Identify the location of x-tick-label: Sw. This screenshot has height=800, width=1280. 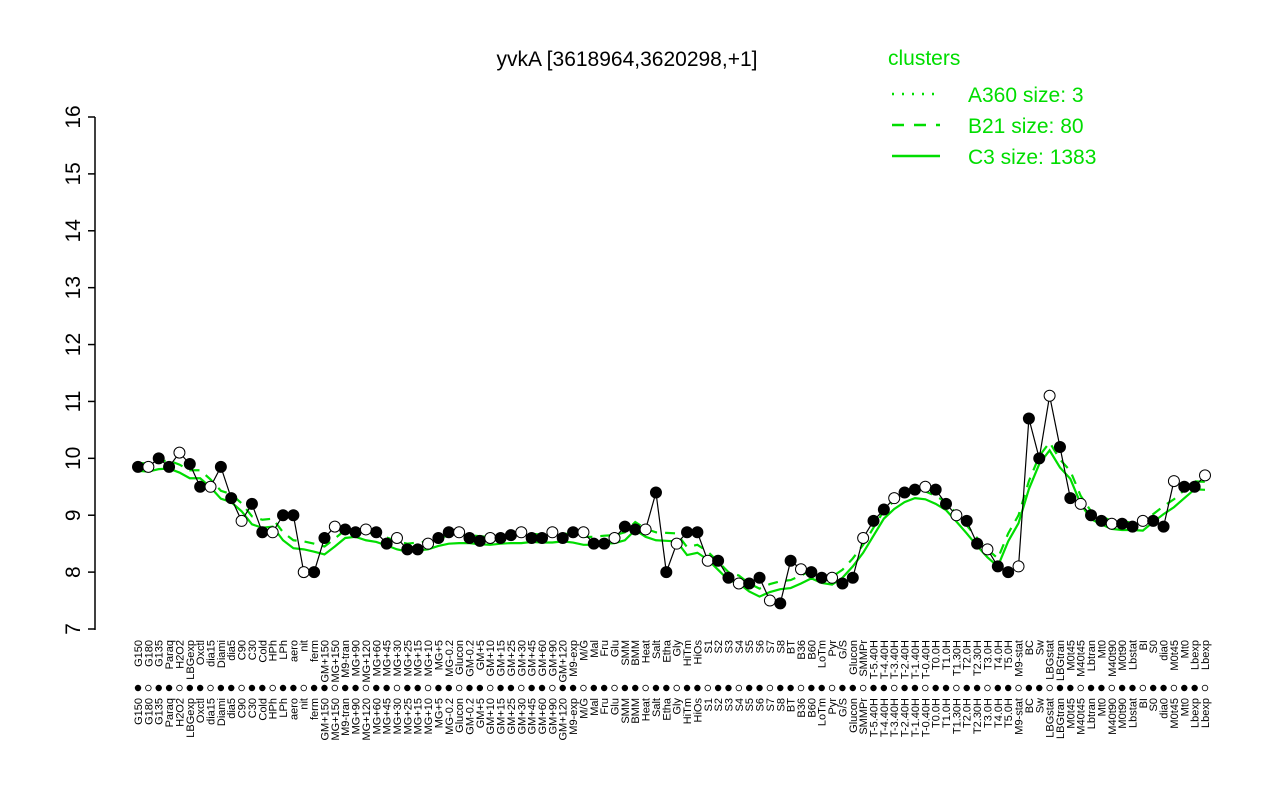
(1040, 647).